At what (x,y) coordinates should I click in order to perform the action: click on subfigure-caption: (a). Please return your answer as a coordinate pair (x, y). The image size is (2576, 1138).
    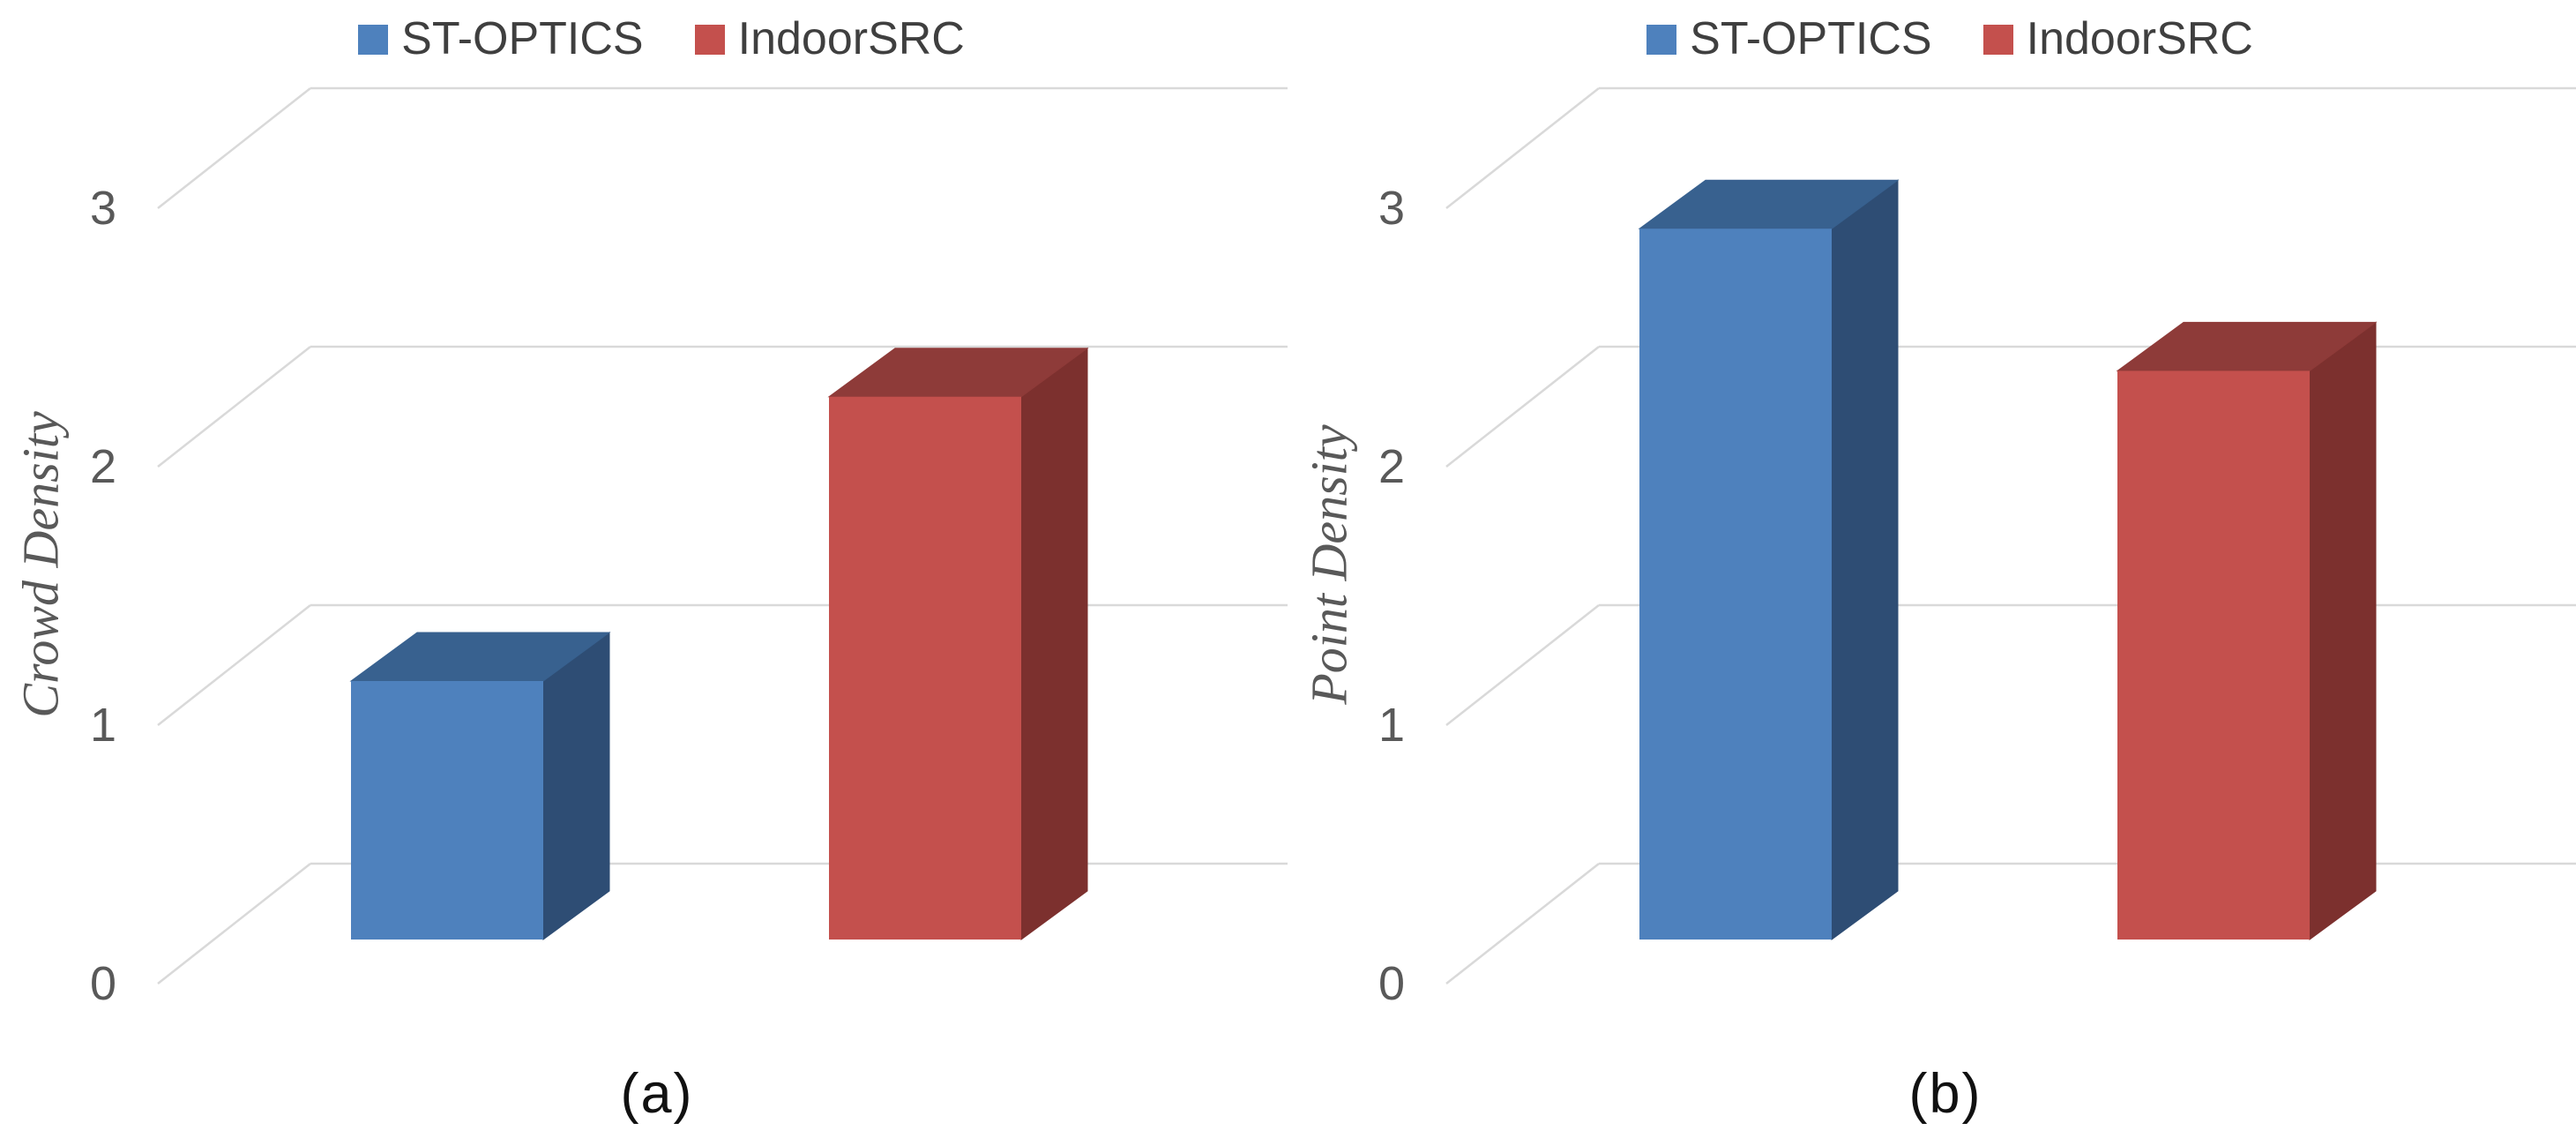
    Looking at the image, I should click on (657, 1094).